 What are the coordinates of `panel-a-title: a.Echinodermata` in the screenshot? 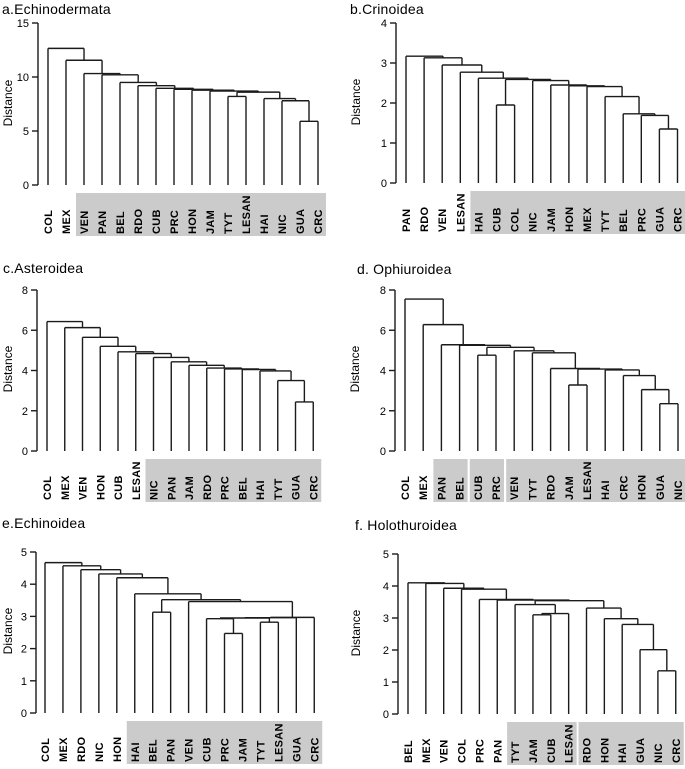 It's located at (56, 9).